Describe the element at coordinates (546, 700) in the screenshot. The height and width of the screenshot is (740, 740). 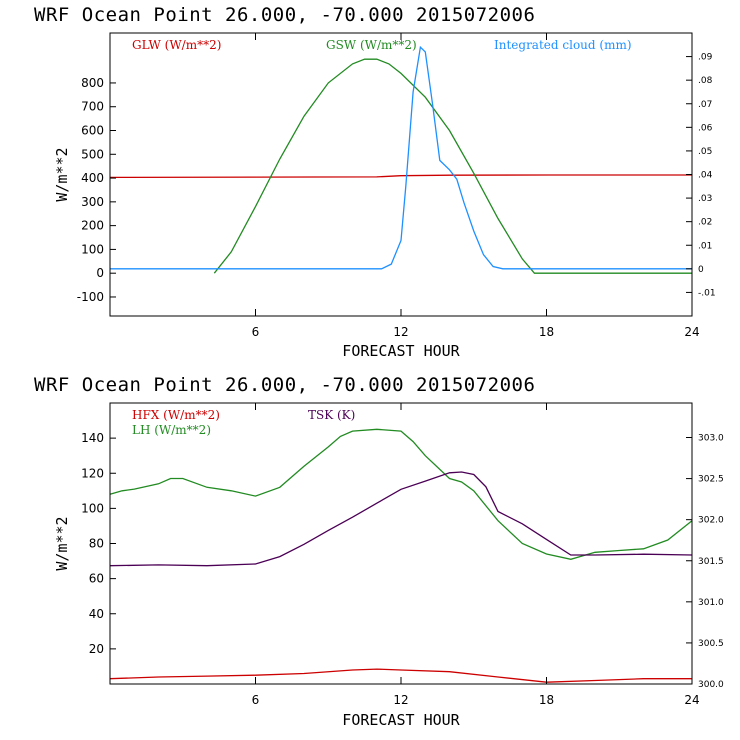
I see `chart2-x-tick-label: 18` at that location.